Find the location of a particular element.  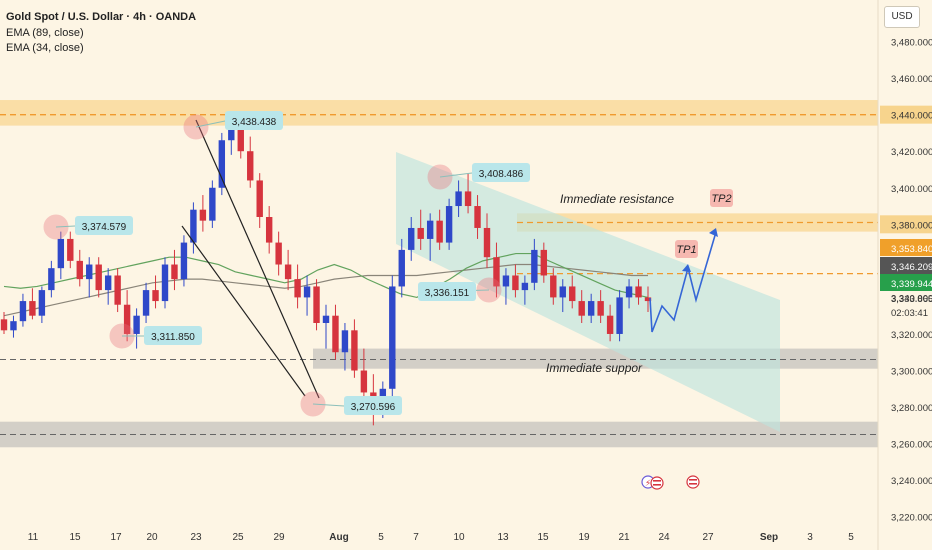

swing-price-label: 3,374.579 is located at coordinates (104, 227).